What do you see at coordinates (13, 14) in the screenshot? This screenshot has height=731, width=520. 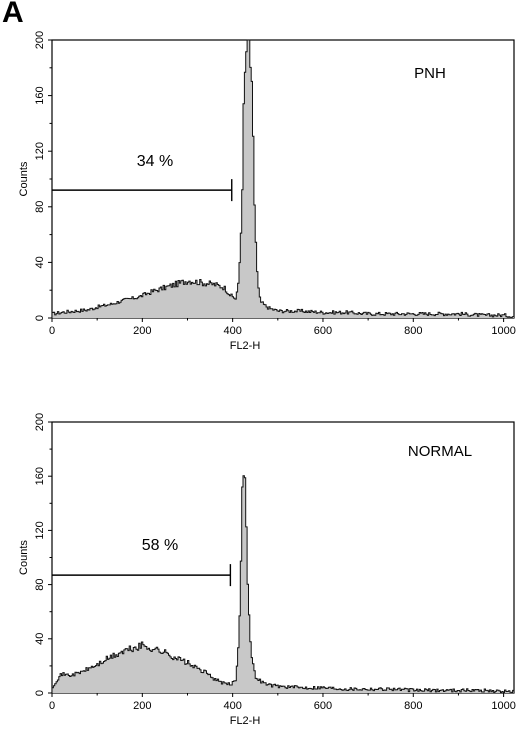 I see `panel-letter: A` at bounding box center [13, 14].